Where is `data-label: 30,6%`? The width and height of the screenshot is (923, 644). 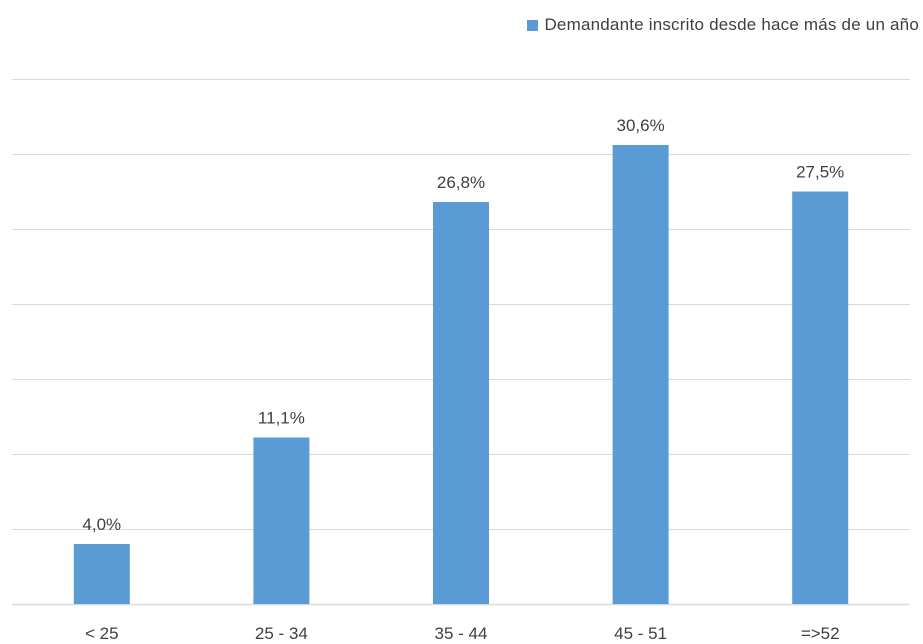 data-label: 30,6% is located at coordinates (640, 125).